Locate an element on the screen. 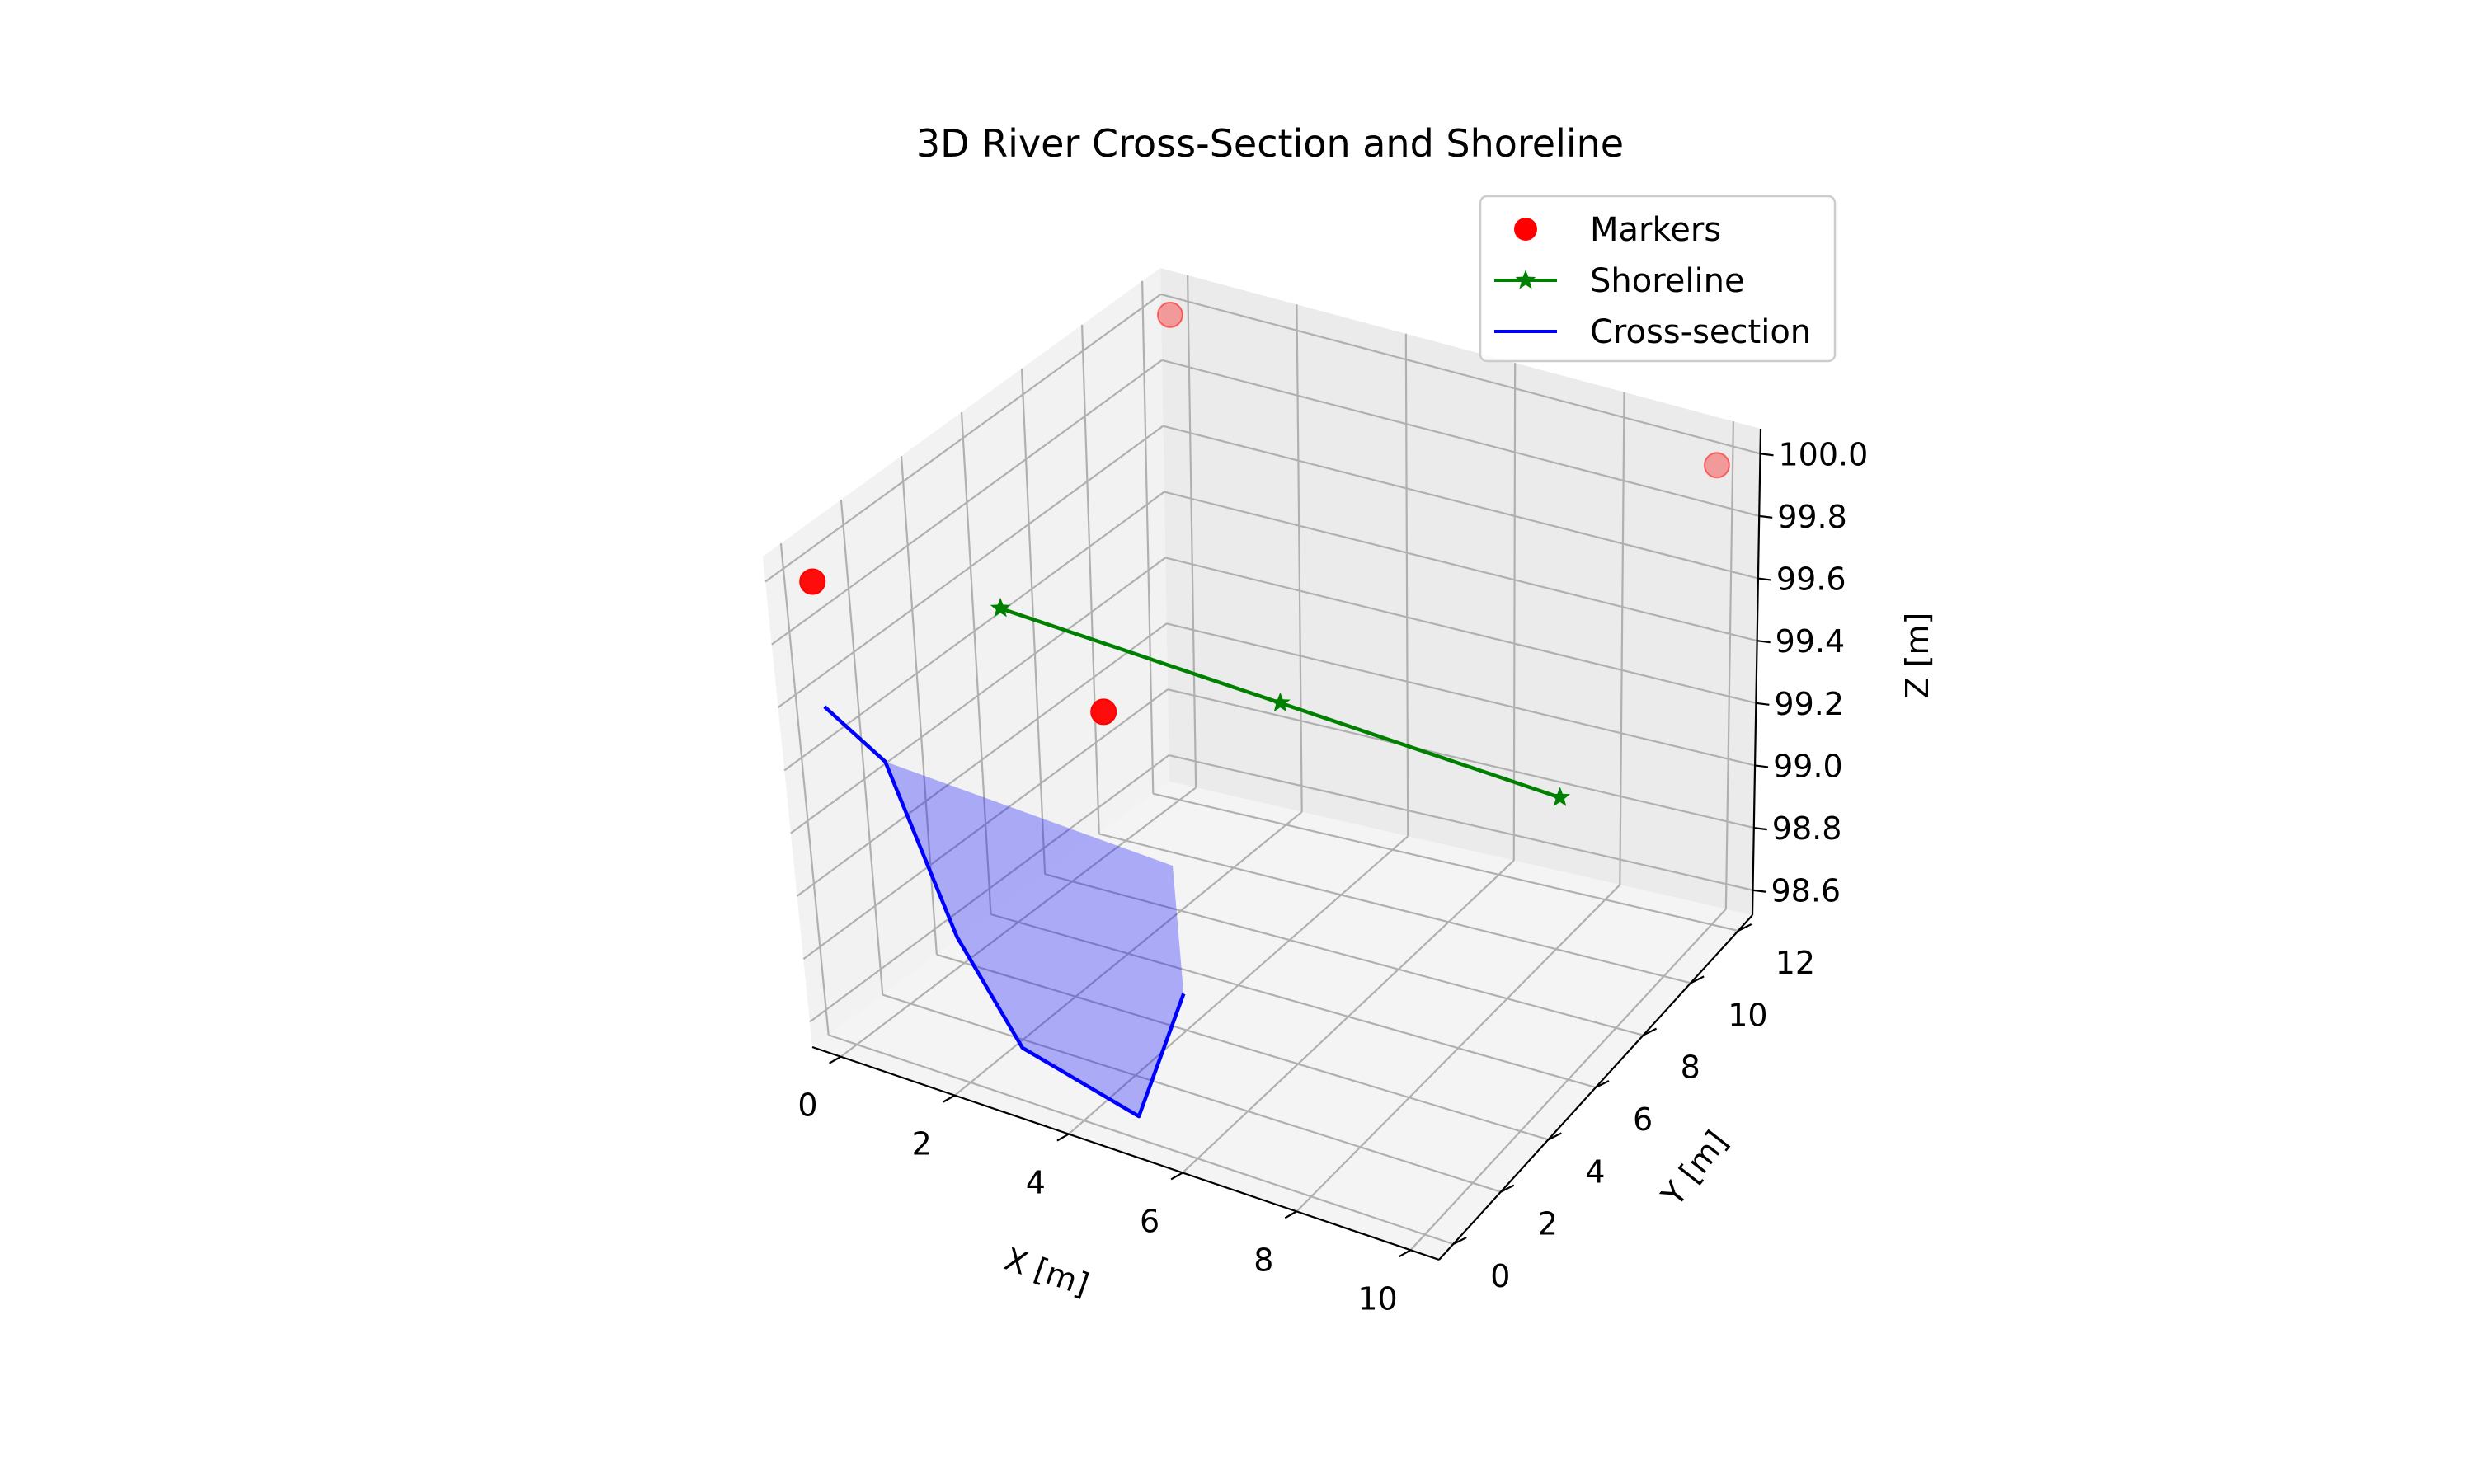 This screenshot has height=1484, width=2474. z-tick-label: 99.6 is located at coordinates (1811, 579).